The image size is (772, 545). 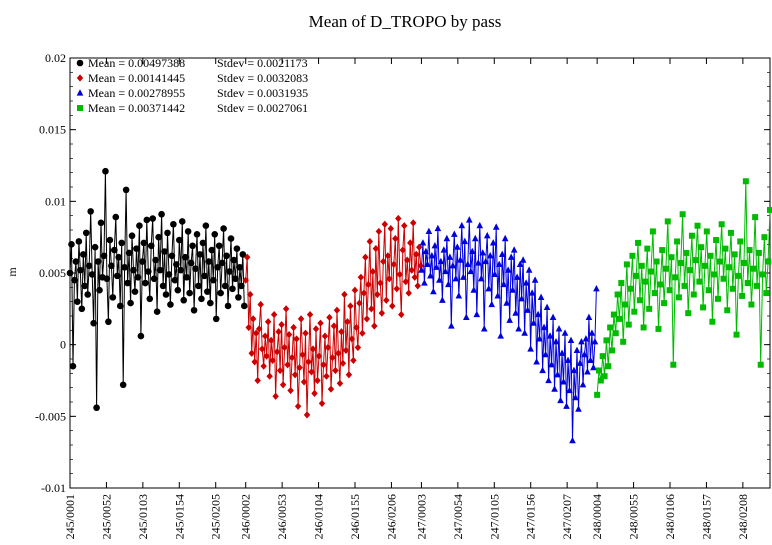 I want to click on x-tick-label: 245/0154, so click(x=179, y=516).